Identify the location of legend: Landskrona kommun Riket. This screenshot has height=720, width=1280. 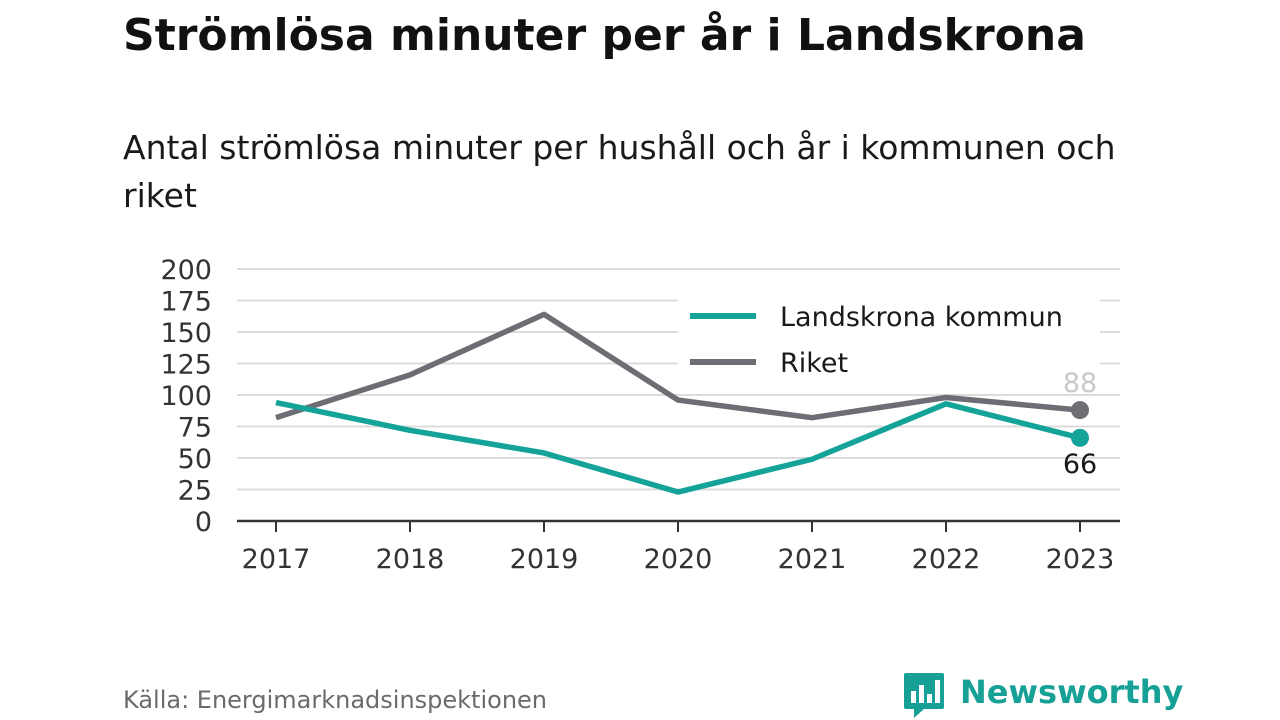
(889, 345).